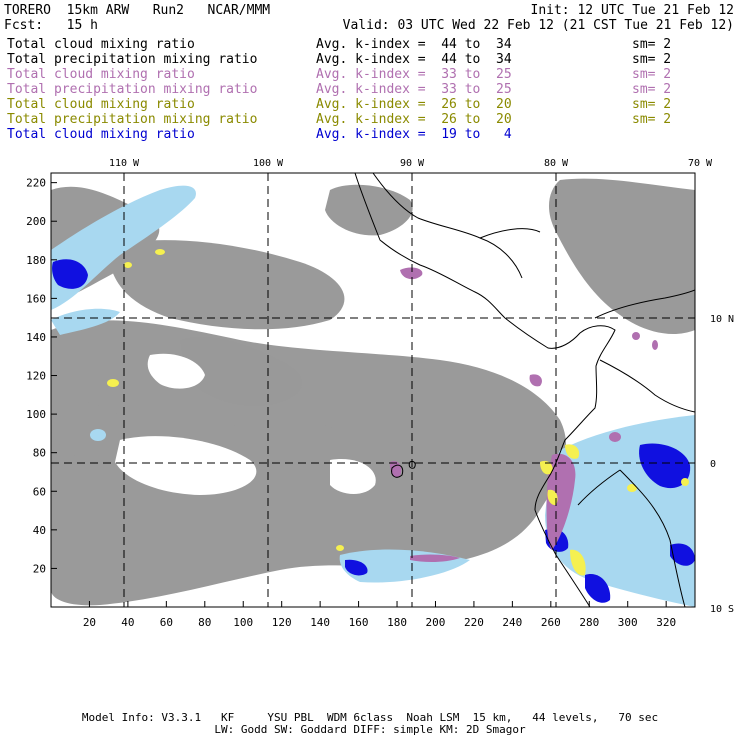 This screenshot has height=740, width=740. Describe the element at coordinates (700, 163) in the screenshot. I see `lon-label-70w: 70 W` at that location.